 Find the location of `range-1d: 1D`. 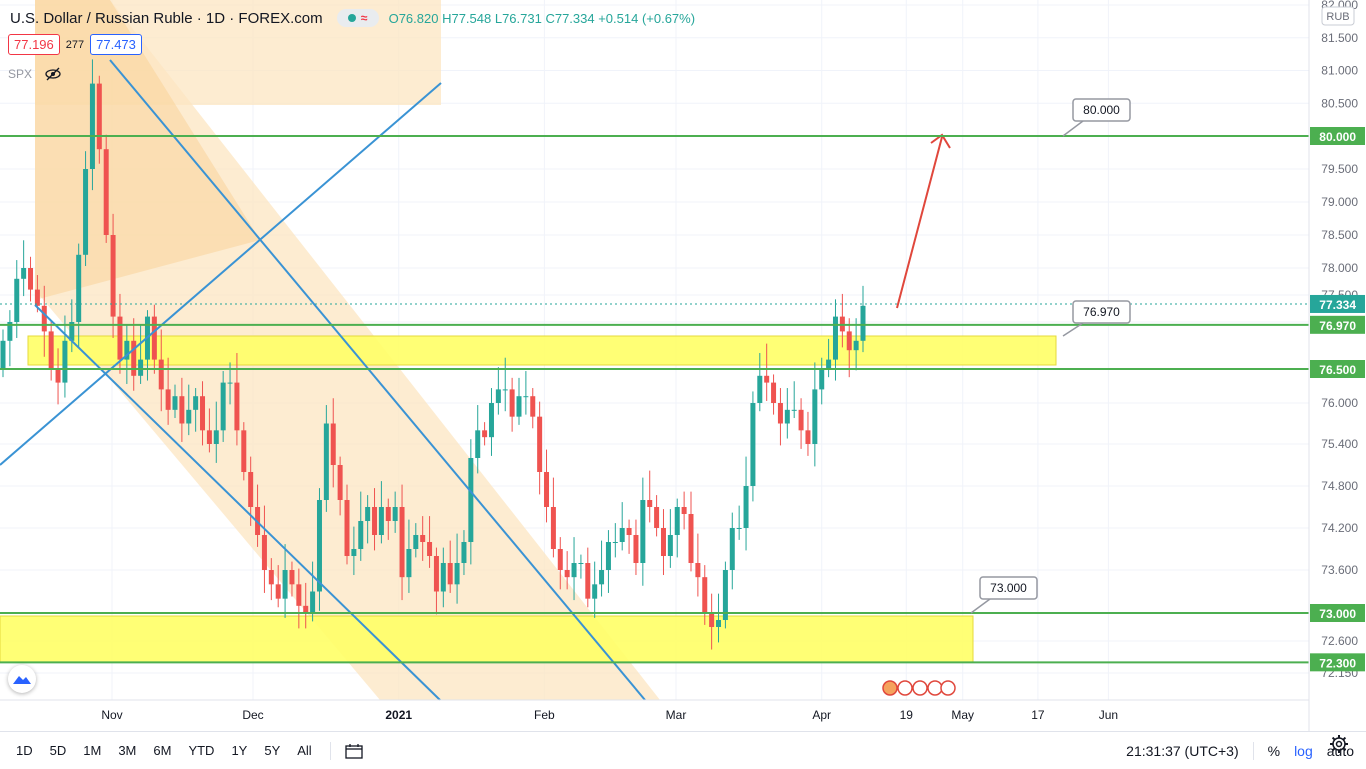

range-1d: 1D is located at coordinates (24, 750).